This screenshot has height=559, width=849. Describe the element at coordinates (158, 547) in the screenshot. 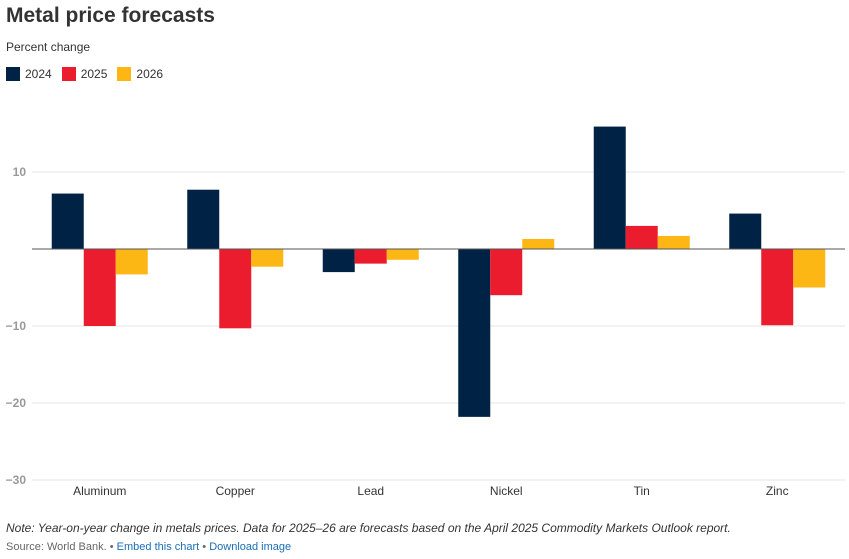

I see `embed-chart-link: Embed this chart` at that location.